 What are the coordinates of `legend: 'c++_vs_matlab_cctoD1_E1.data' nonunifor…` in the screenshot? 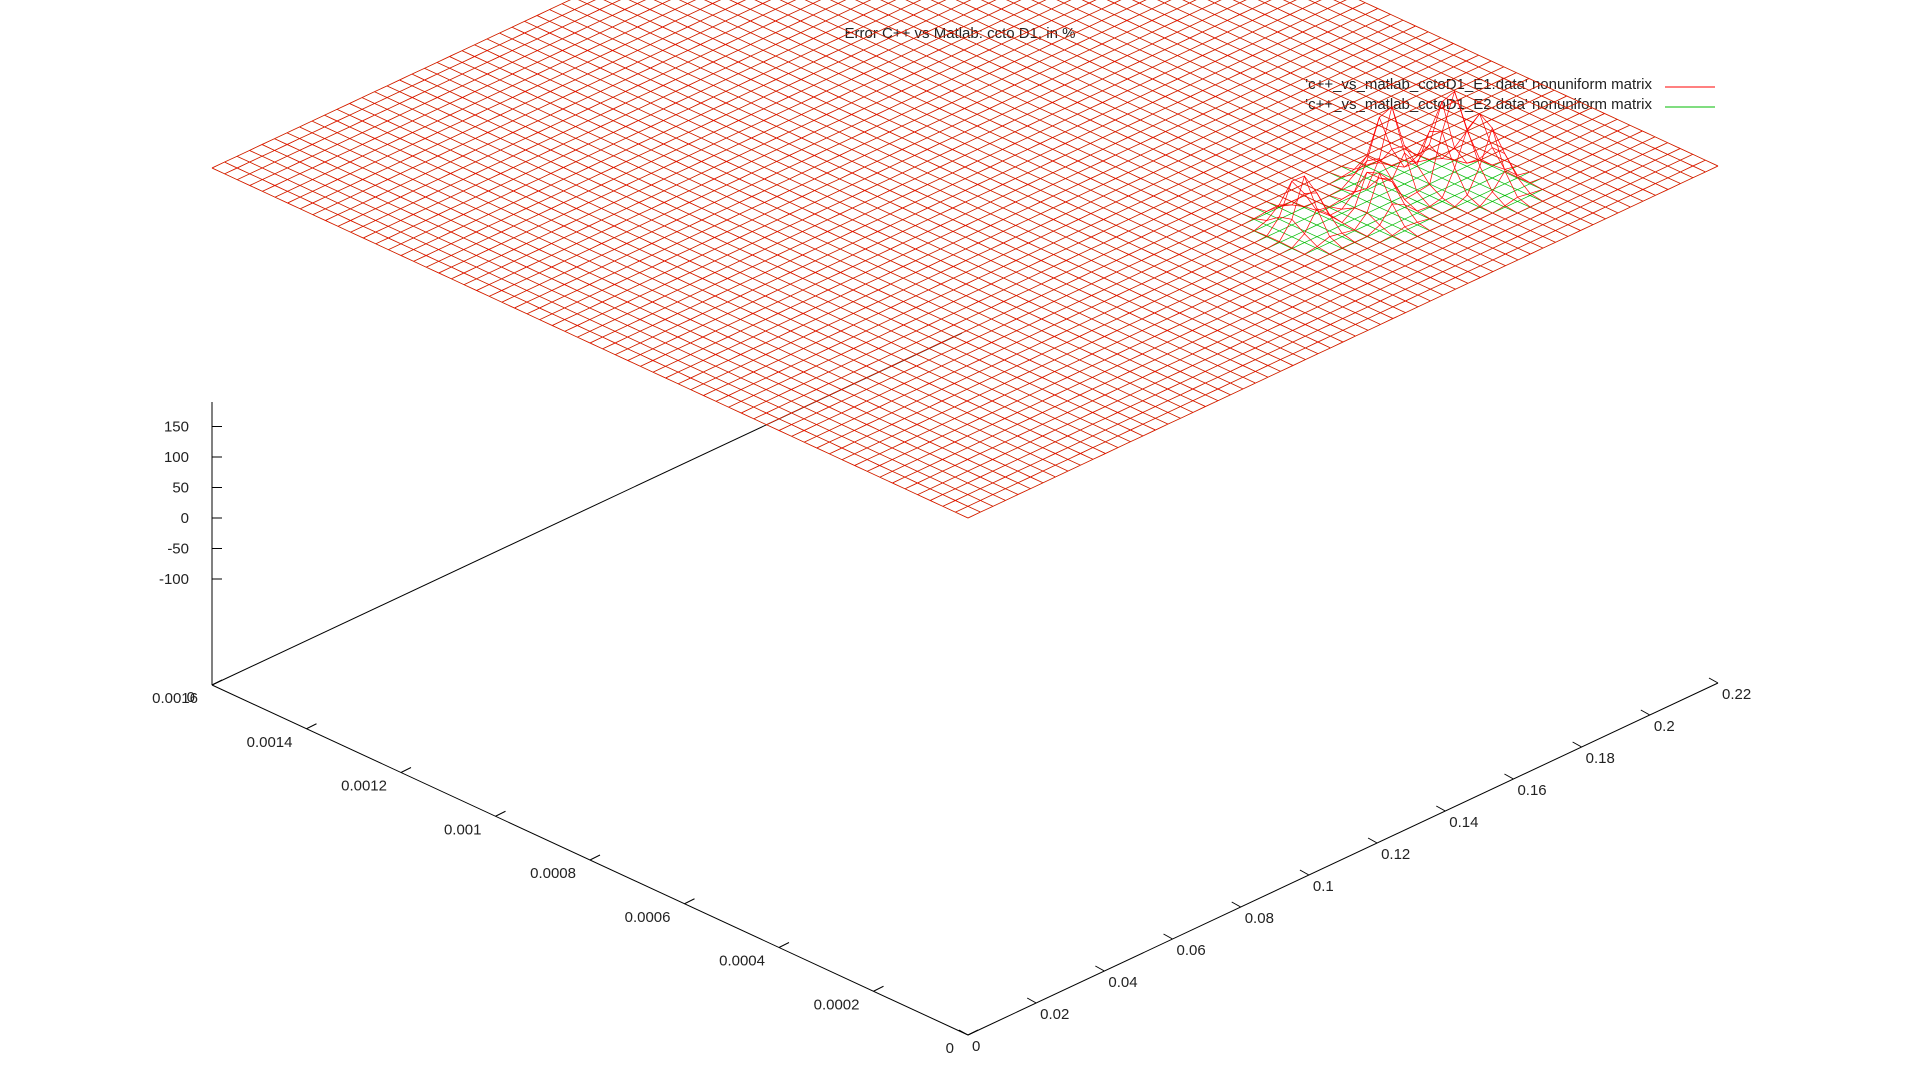 It's located at (1510, 94).